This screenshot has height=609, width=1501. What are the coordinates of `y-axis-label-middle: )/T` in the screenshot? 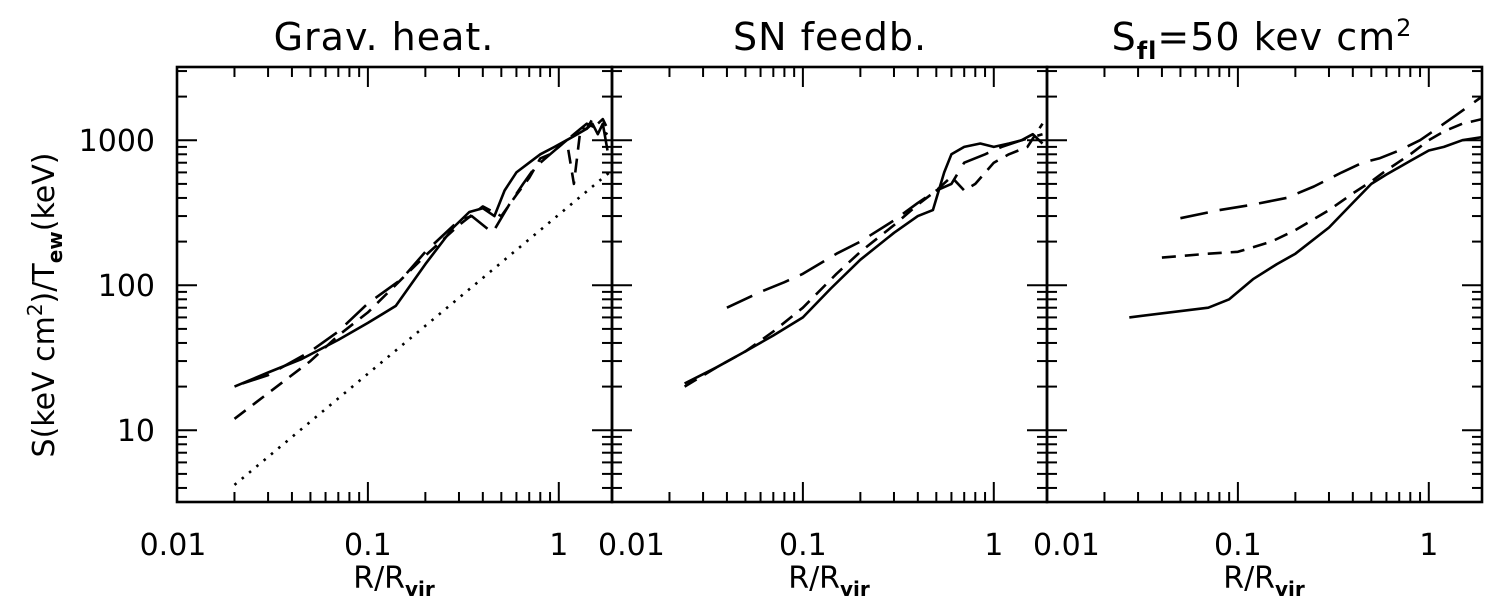 It's located at (44, 283).